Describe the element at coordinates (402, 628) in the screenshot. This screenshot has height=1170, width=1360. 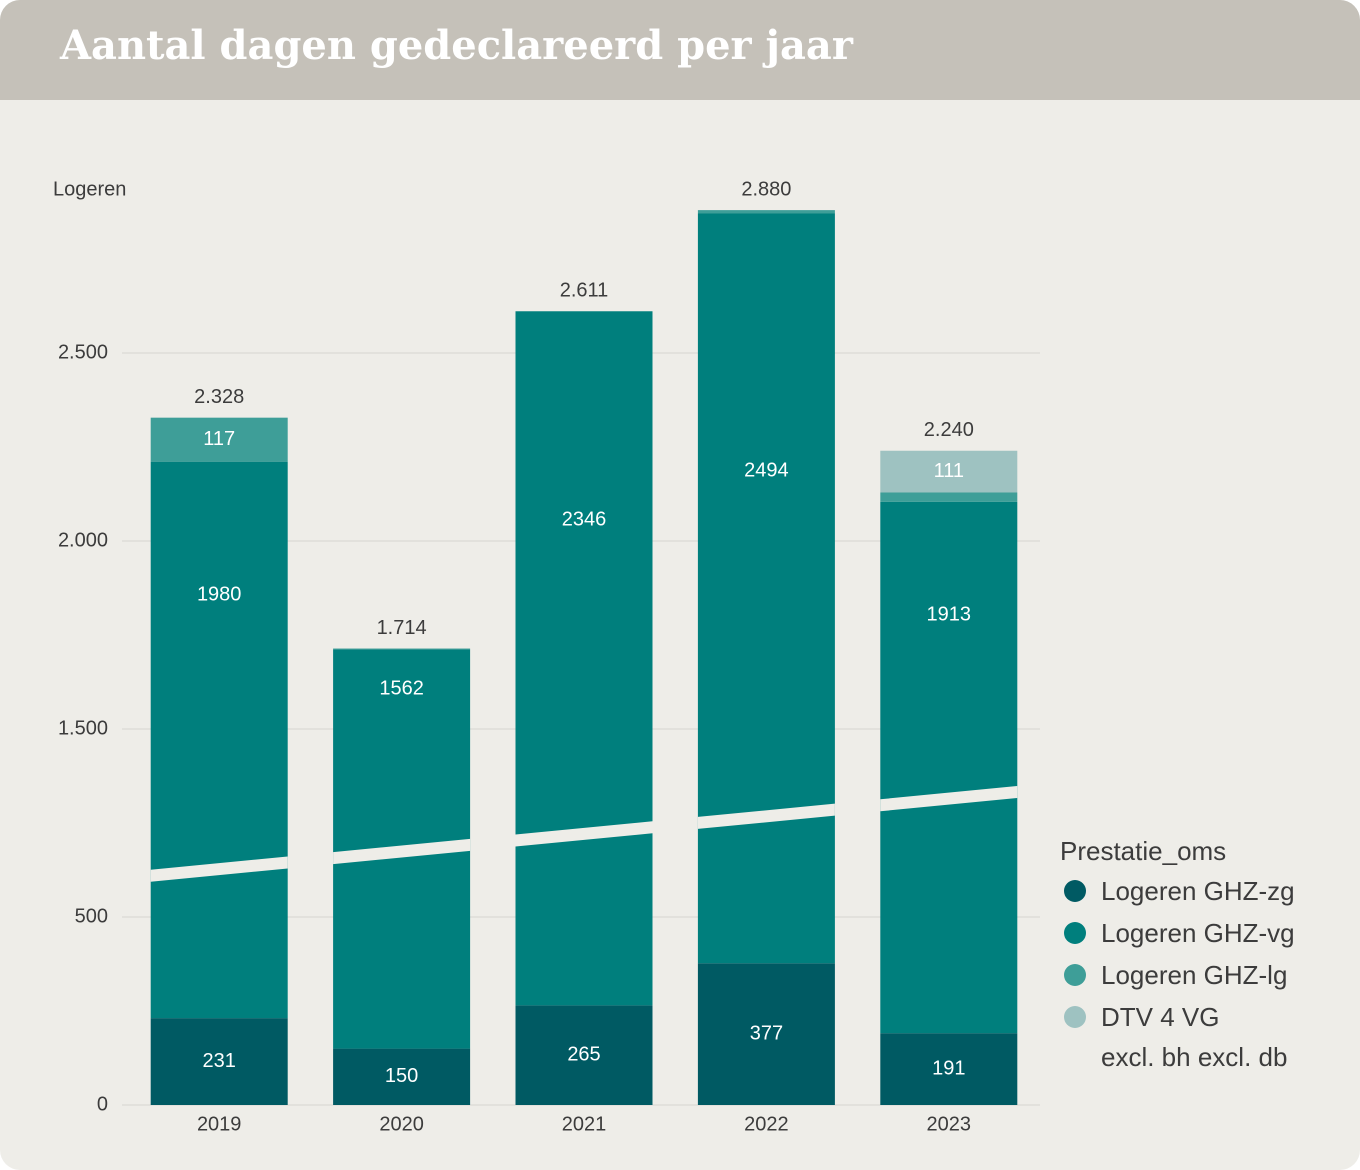
I see `total-label: 1.714` at that location.